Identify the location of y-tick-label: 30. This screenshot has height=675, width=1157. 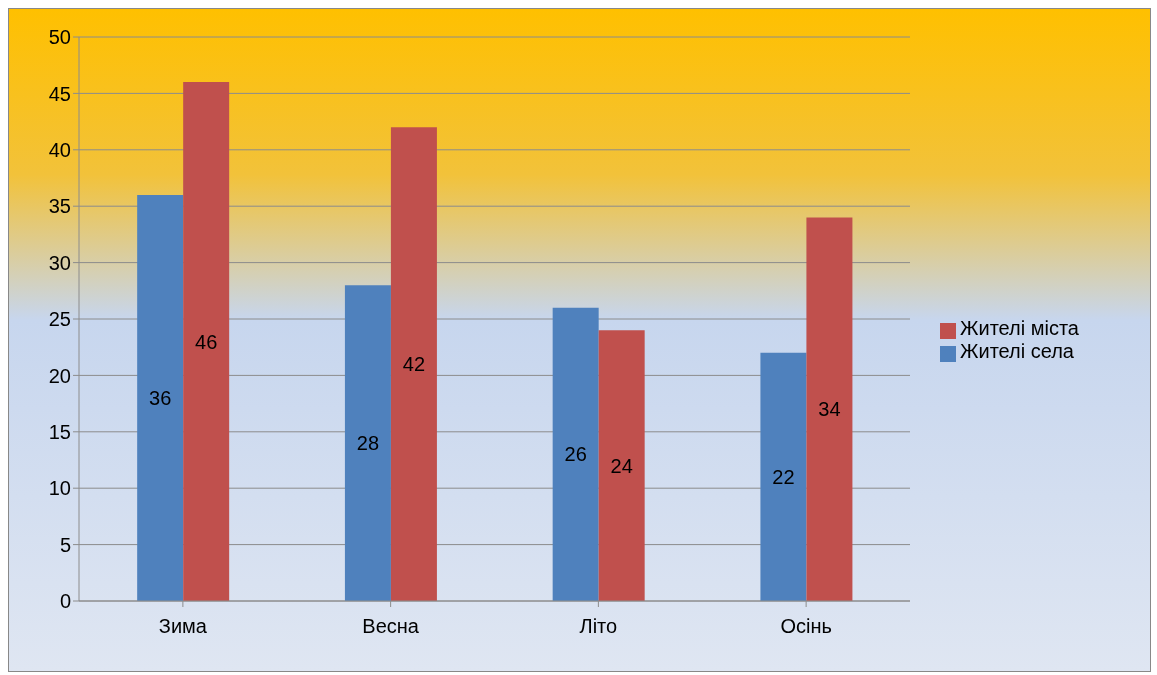
(59, 262).